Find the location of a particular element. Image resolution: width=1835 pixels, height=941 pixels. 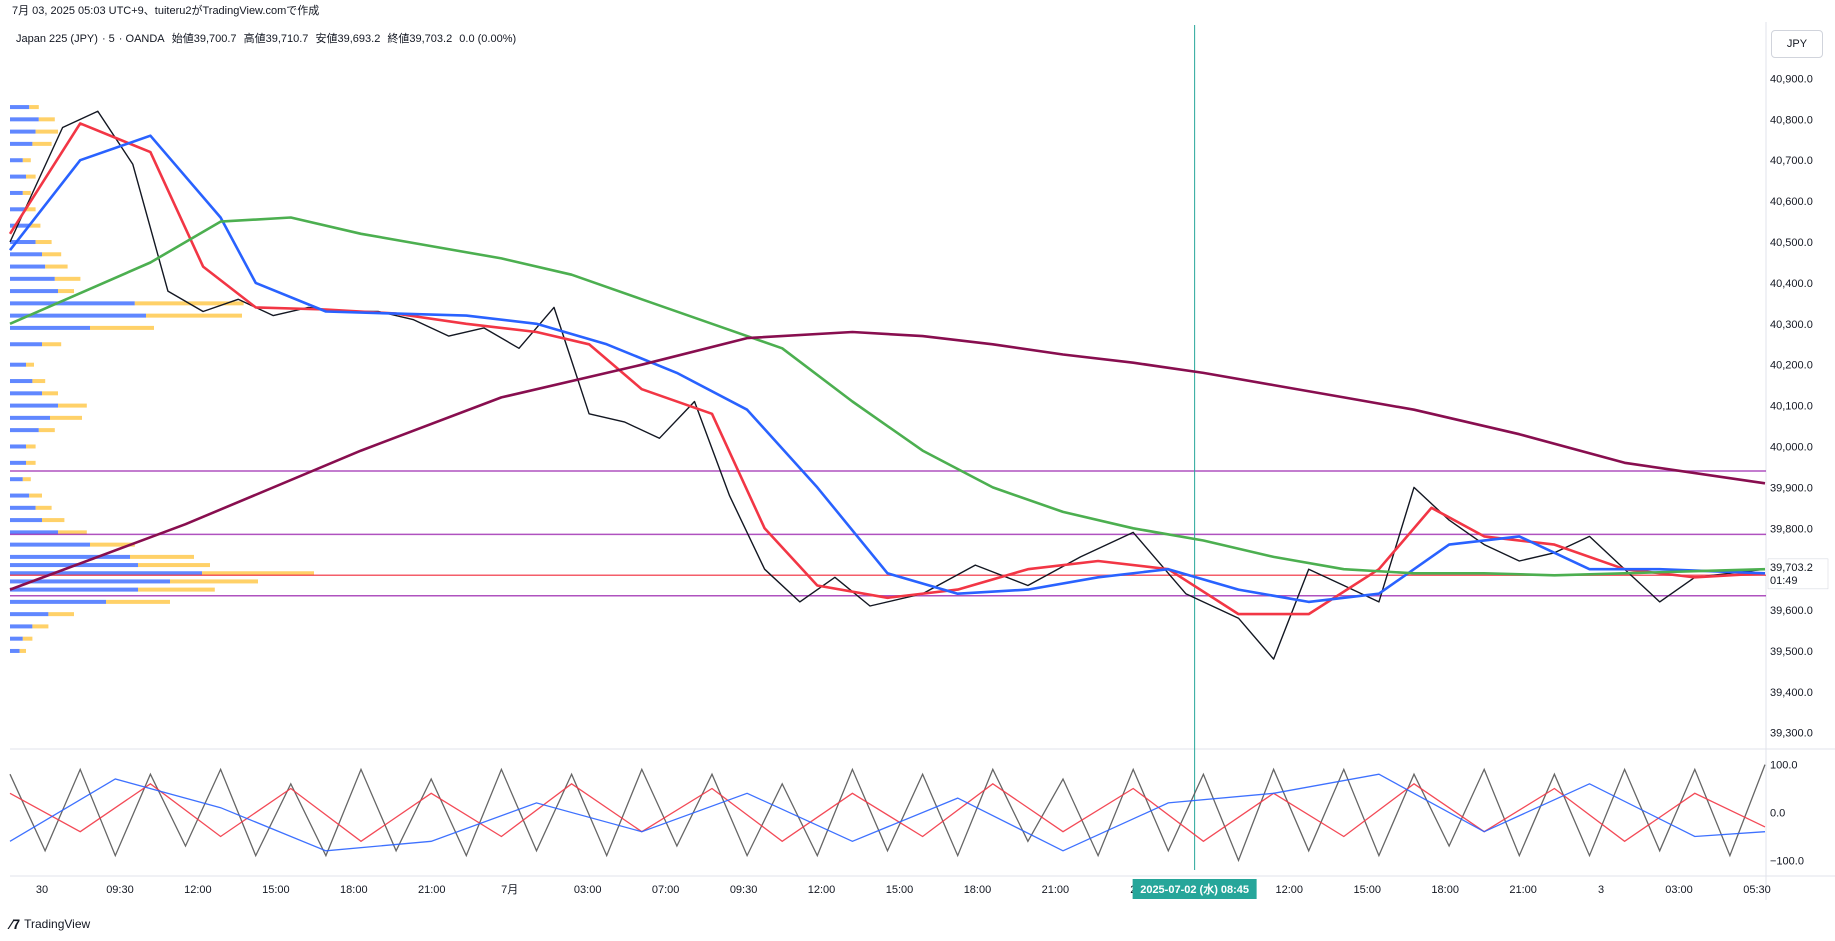

tradingview-logo-icon: ⁄7 is located at coordinates (15, 924).